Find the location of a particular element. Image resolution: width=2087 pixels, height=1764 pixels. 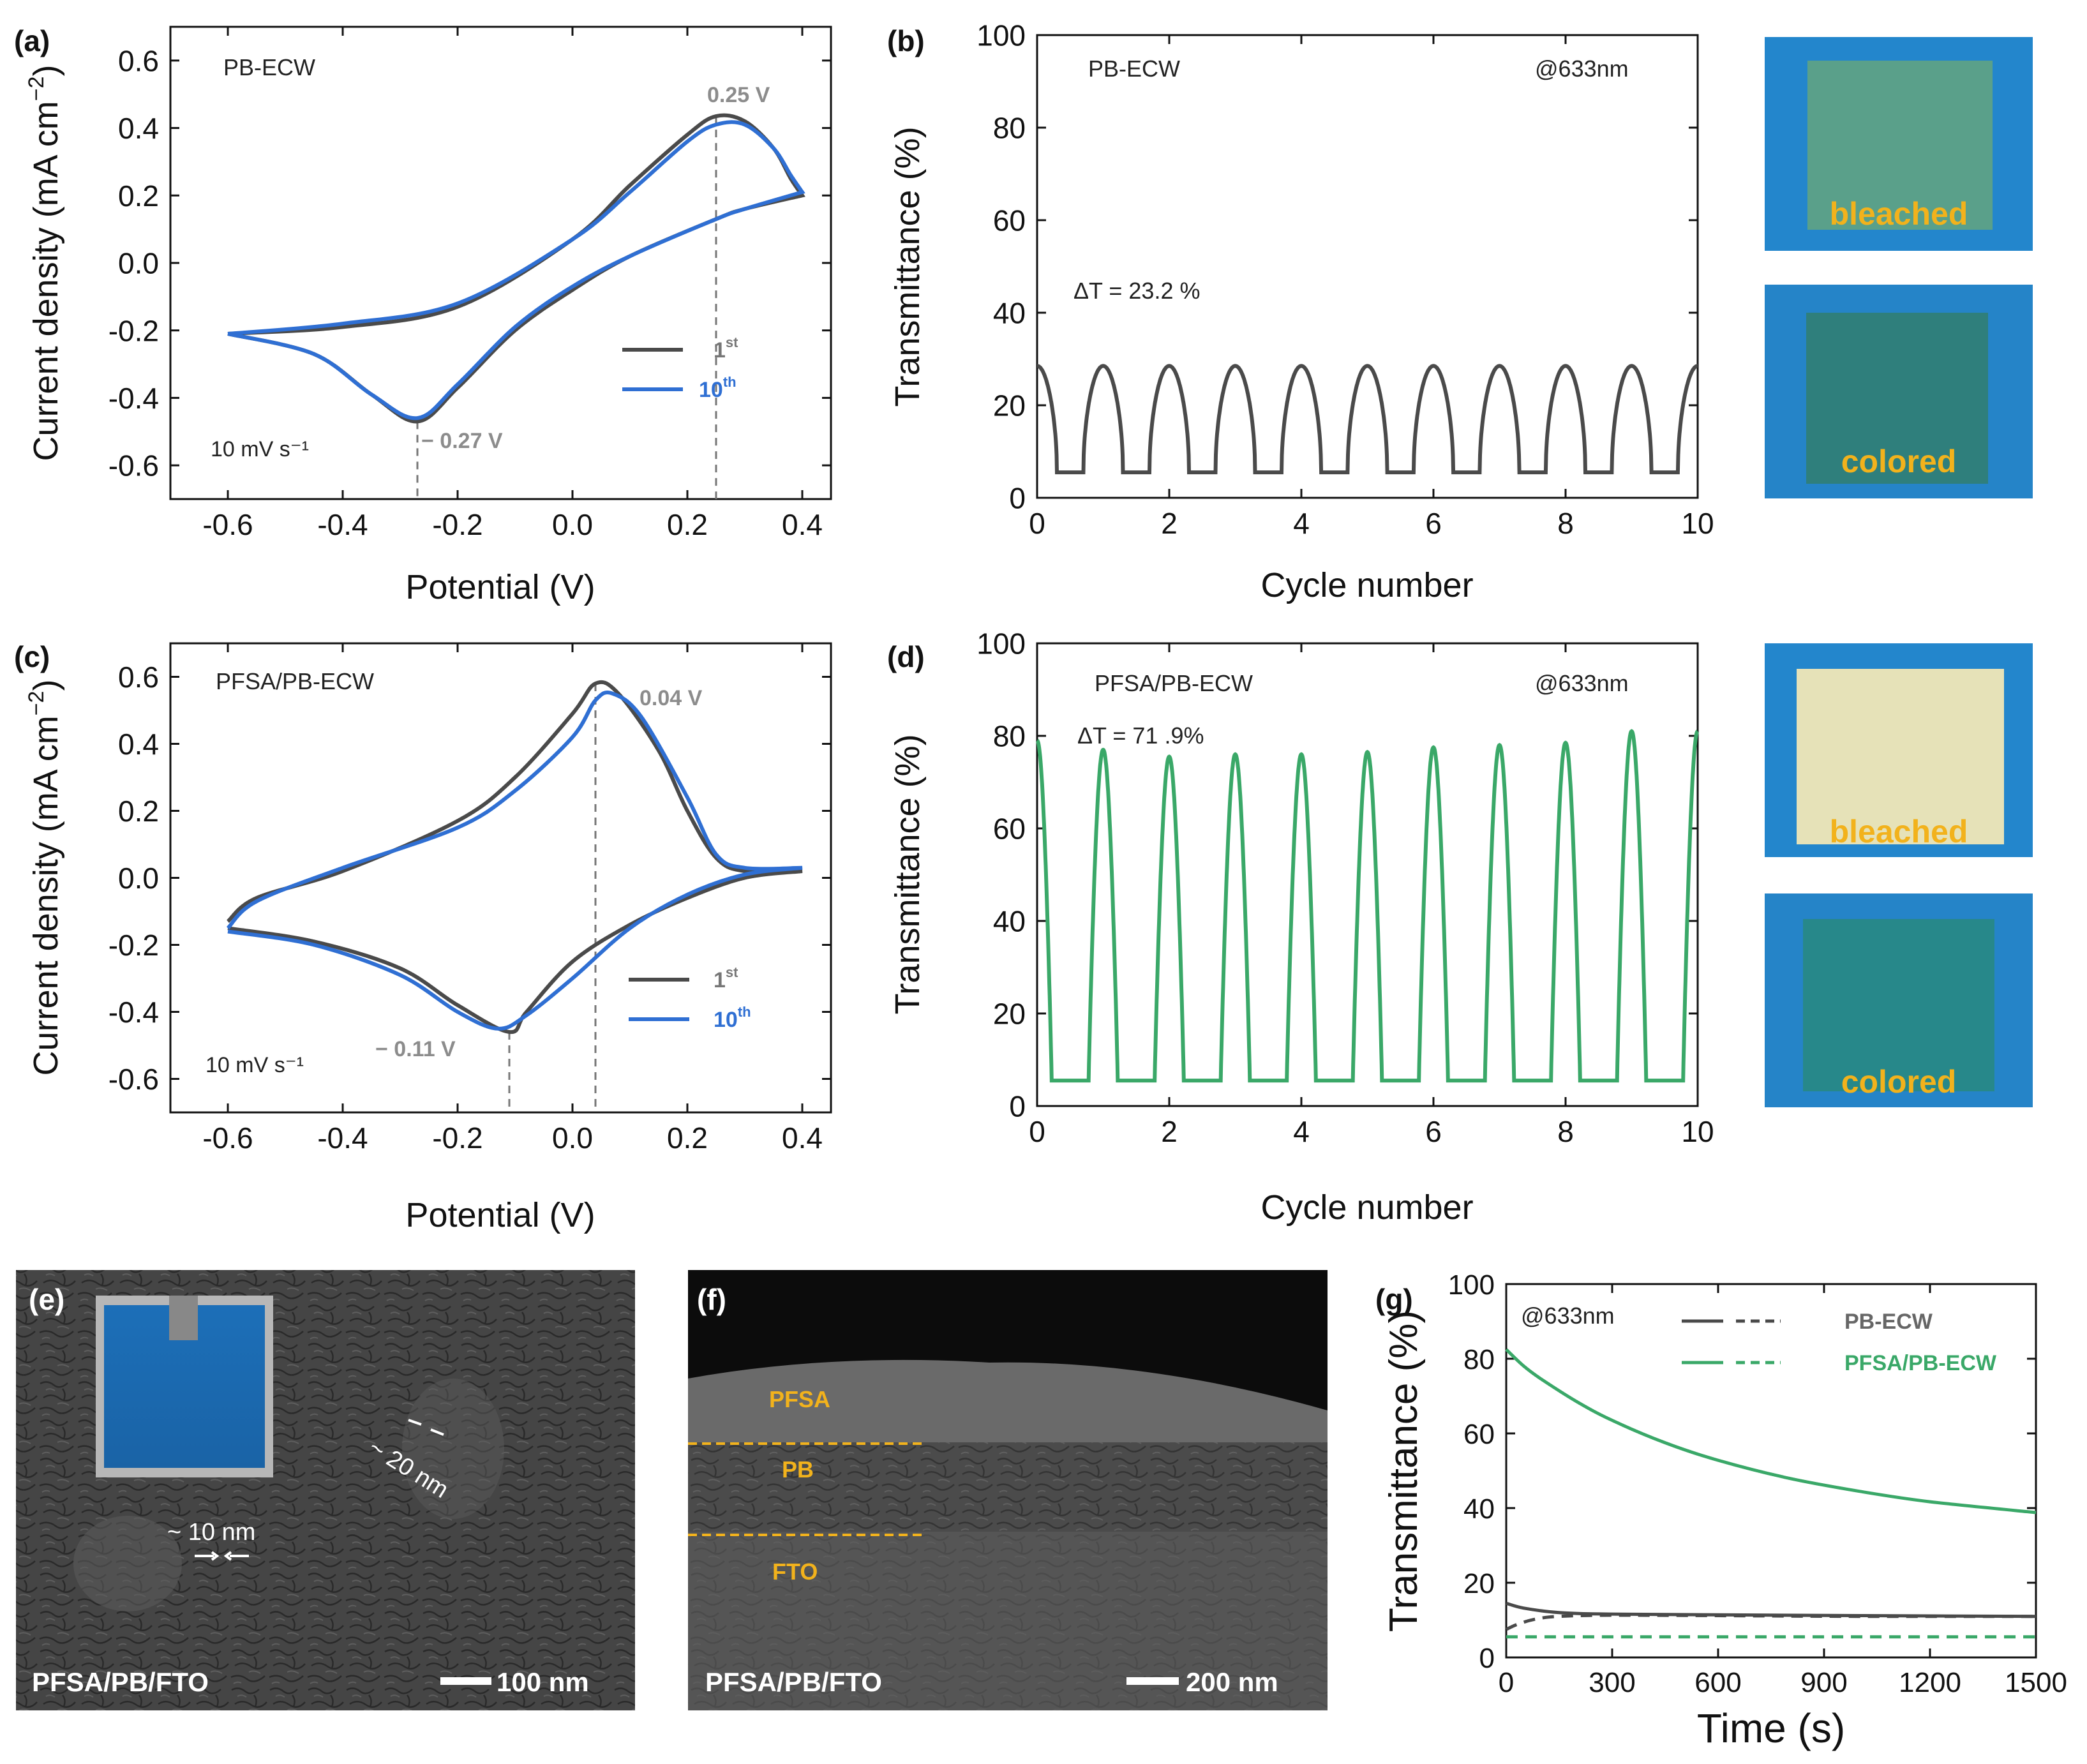

y-tick-labels-a: -0.6 -0.4 -0.2 0.0 0.2 0.4 0.6 is located at coordinates (134, 263).